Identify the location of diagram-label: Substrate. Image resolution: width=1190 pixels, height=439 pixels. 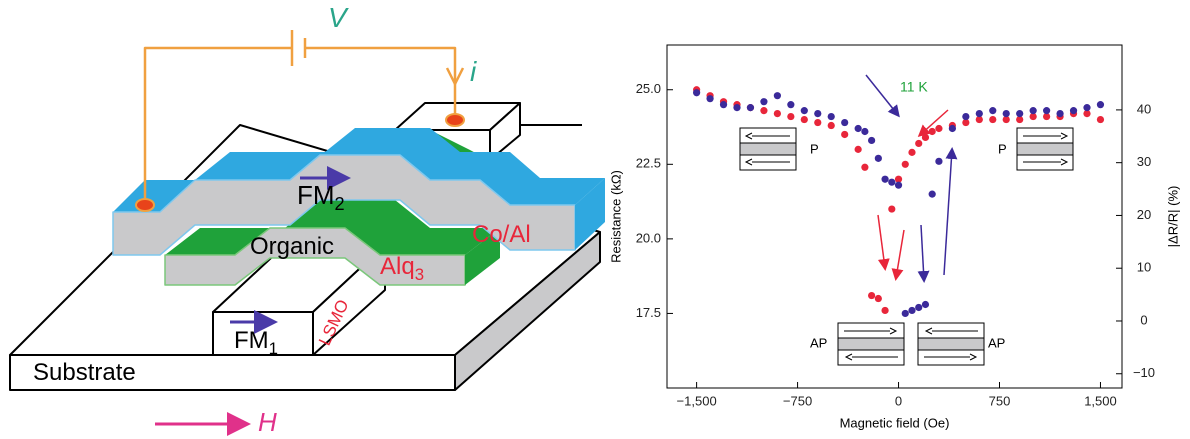
(84, 372).